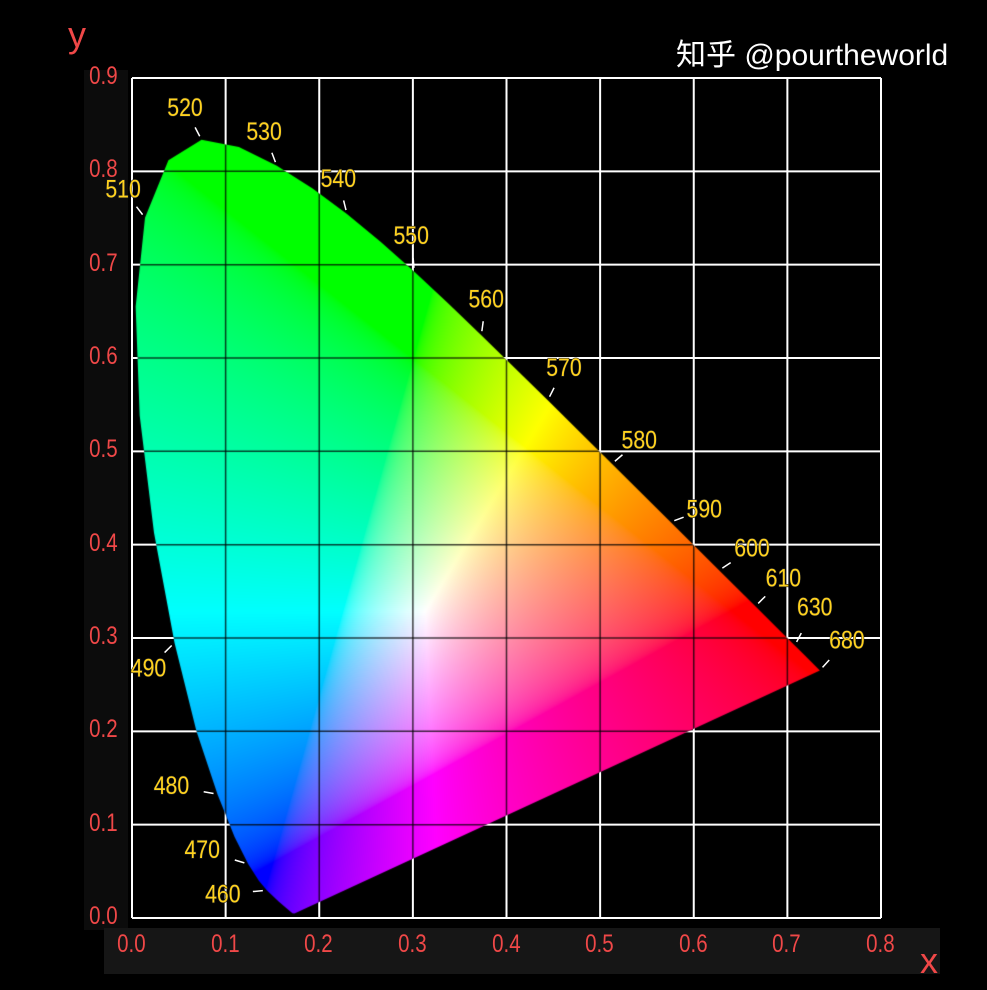 The height and width of the screenshot is (990, 987). Describe the element at coordinates (106, 500) in the screenshot. I see `y-axis-label-strip` at that location.